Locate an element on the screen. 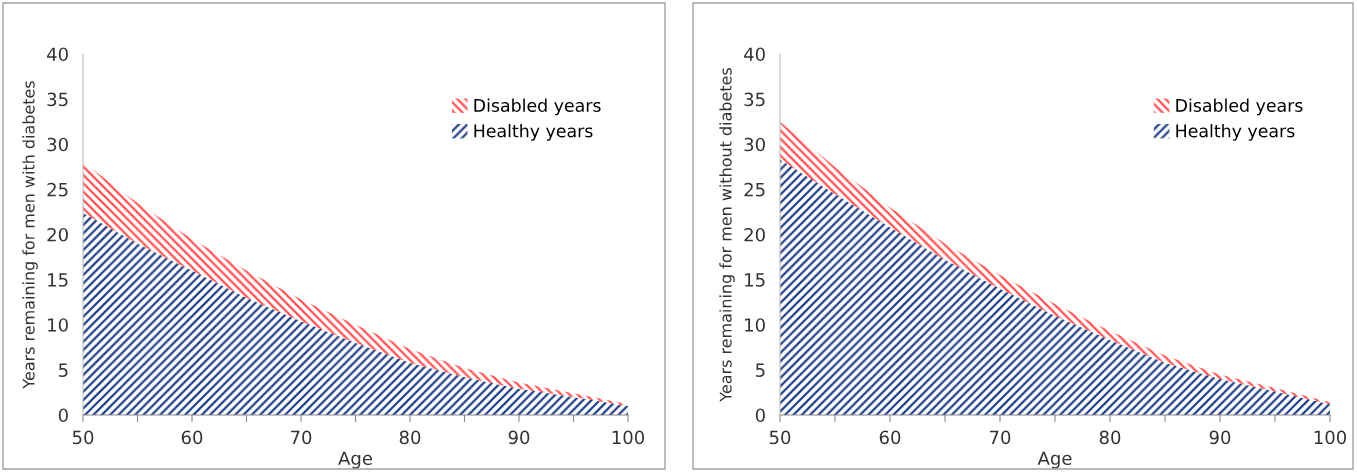  y-axis-title: Years remaining for men with diabetes is located at coordinates (30, 235).